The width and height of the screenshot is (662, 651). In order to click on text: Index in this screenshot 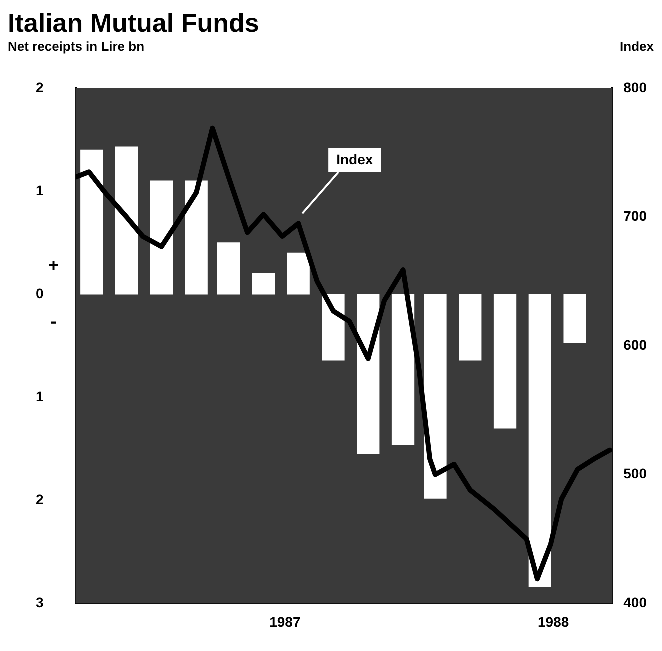, I will do `click(355, 159)`.